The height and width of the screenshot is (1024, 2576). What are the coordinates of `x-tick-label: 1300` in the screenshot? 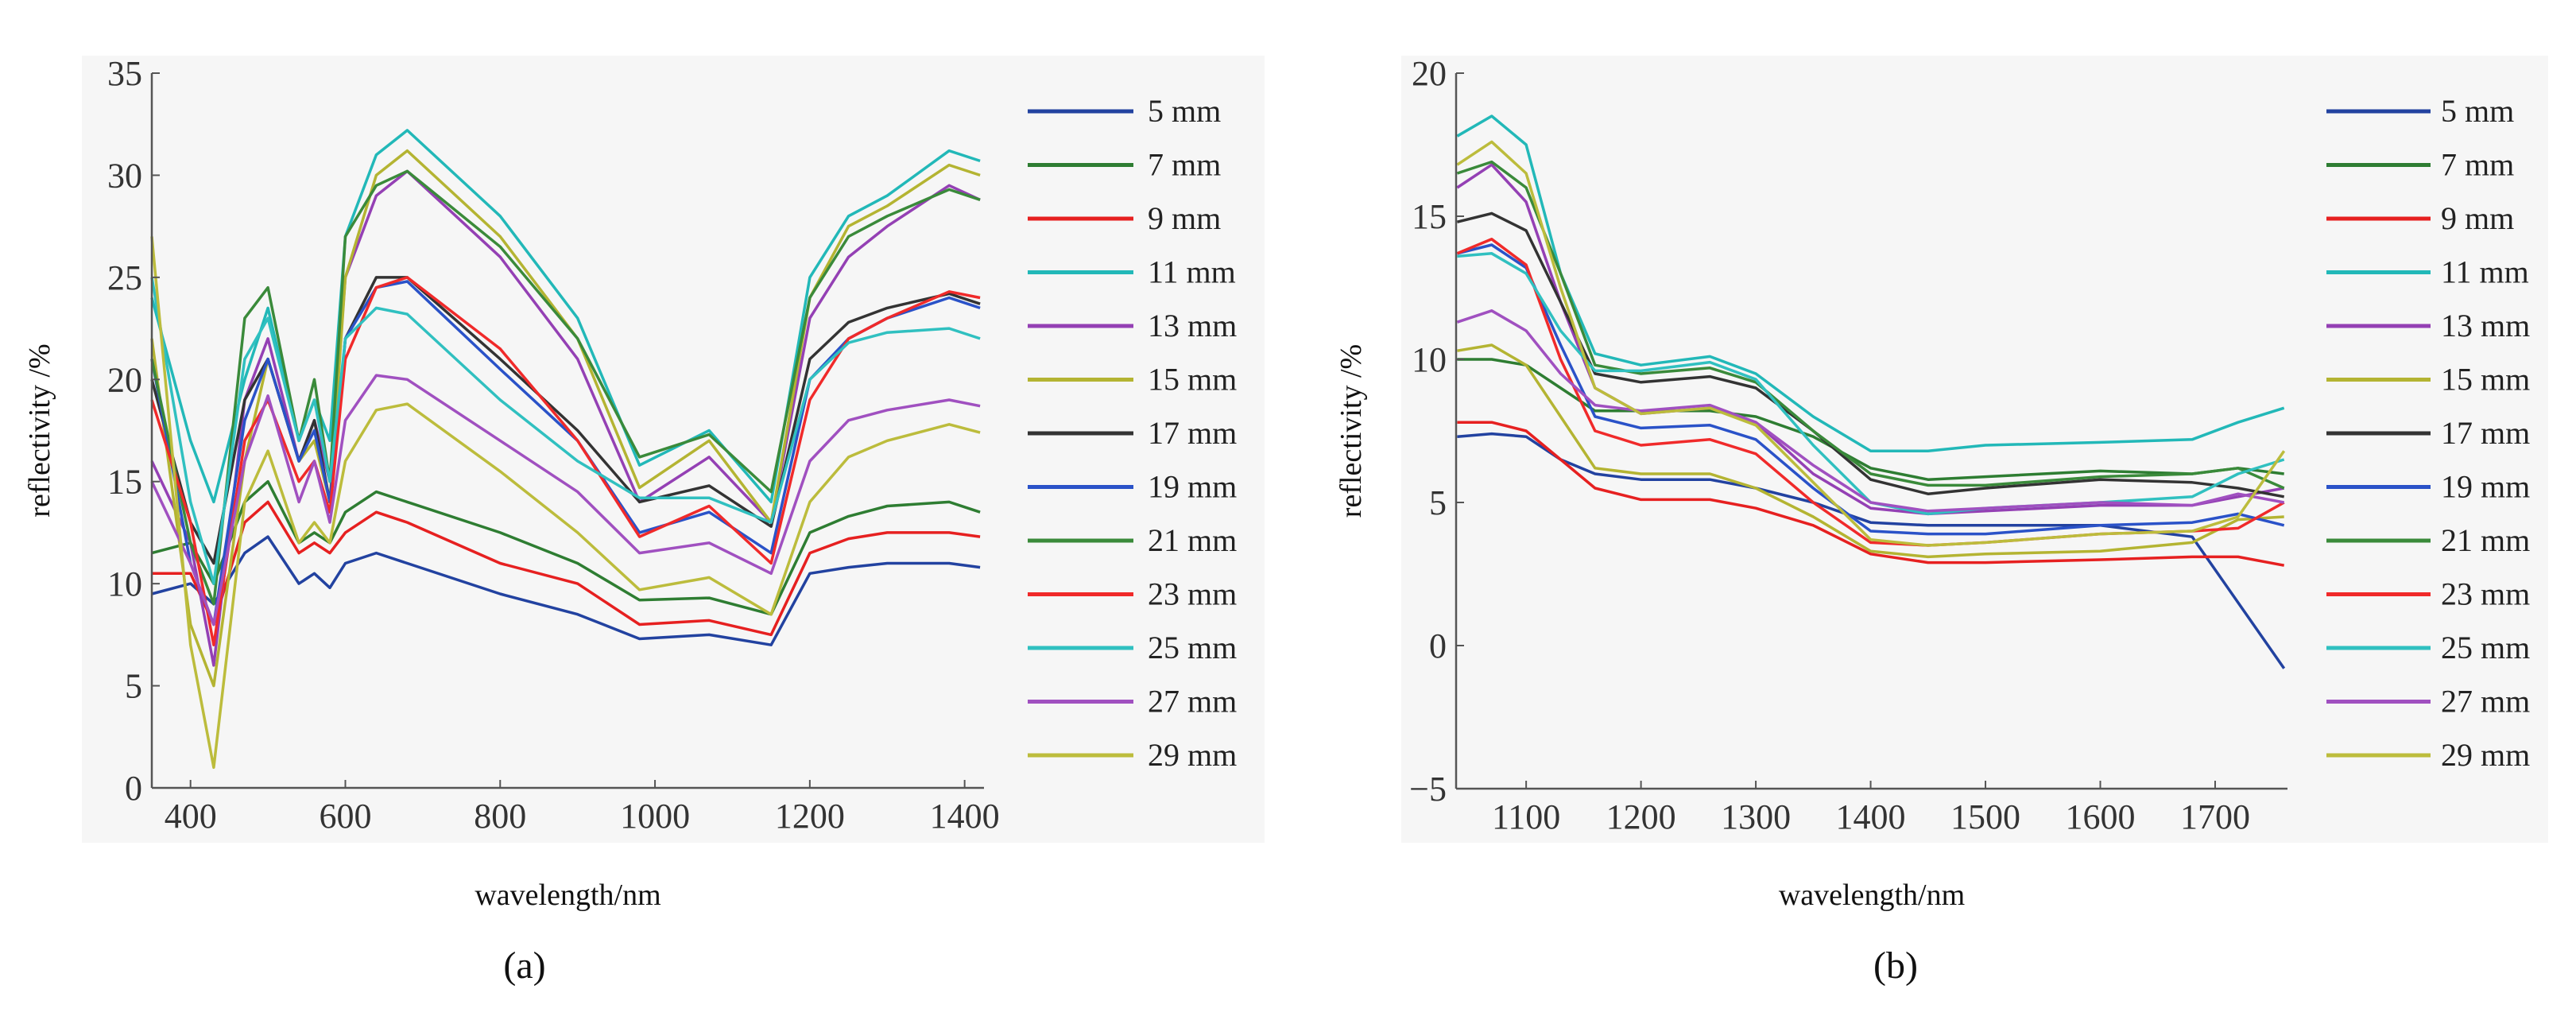 It's located at (1756, 816).